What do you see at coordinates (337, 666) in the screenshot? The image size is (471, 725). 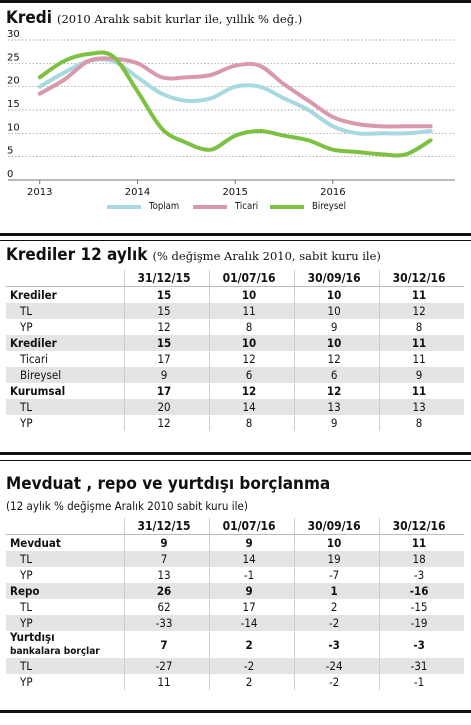 I see `table-cell: -24` at bounding box center [337, 666].